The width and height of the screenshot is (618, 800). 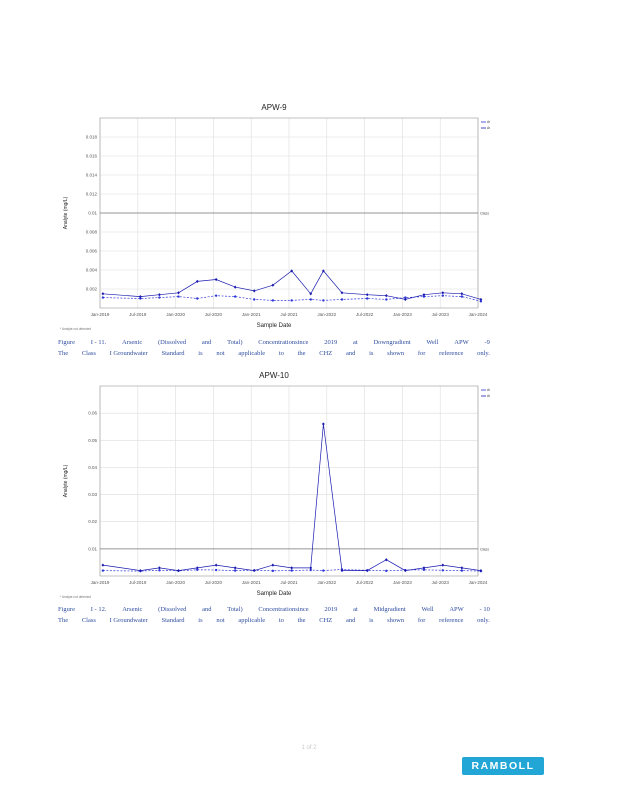 I want to click on ramboll-logo: RAMBOLL, so click(x=503, y=766).